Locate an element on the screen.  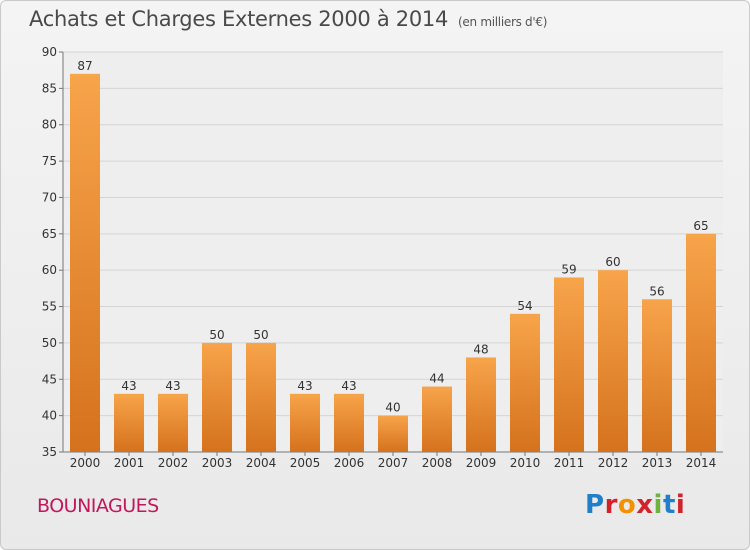
data-label: 65 is located at coordinates (700, 226).